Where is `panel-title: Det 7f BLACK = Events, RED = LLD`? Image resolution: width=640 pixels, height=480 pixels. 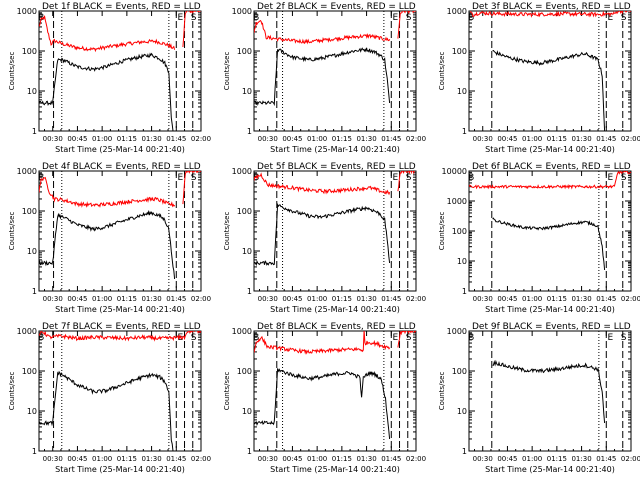
panel-title: Det 7f BLACK = Events, RED = LLD is located at coordinates (121, 327).